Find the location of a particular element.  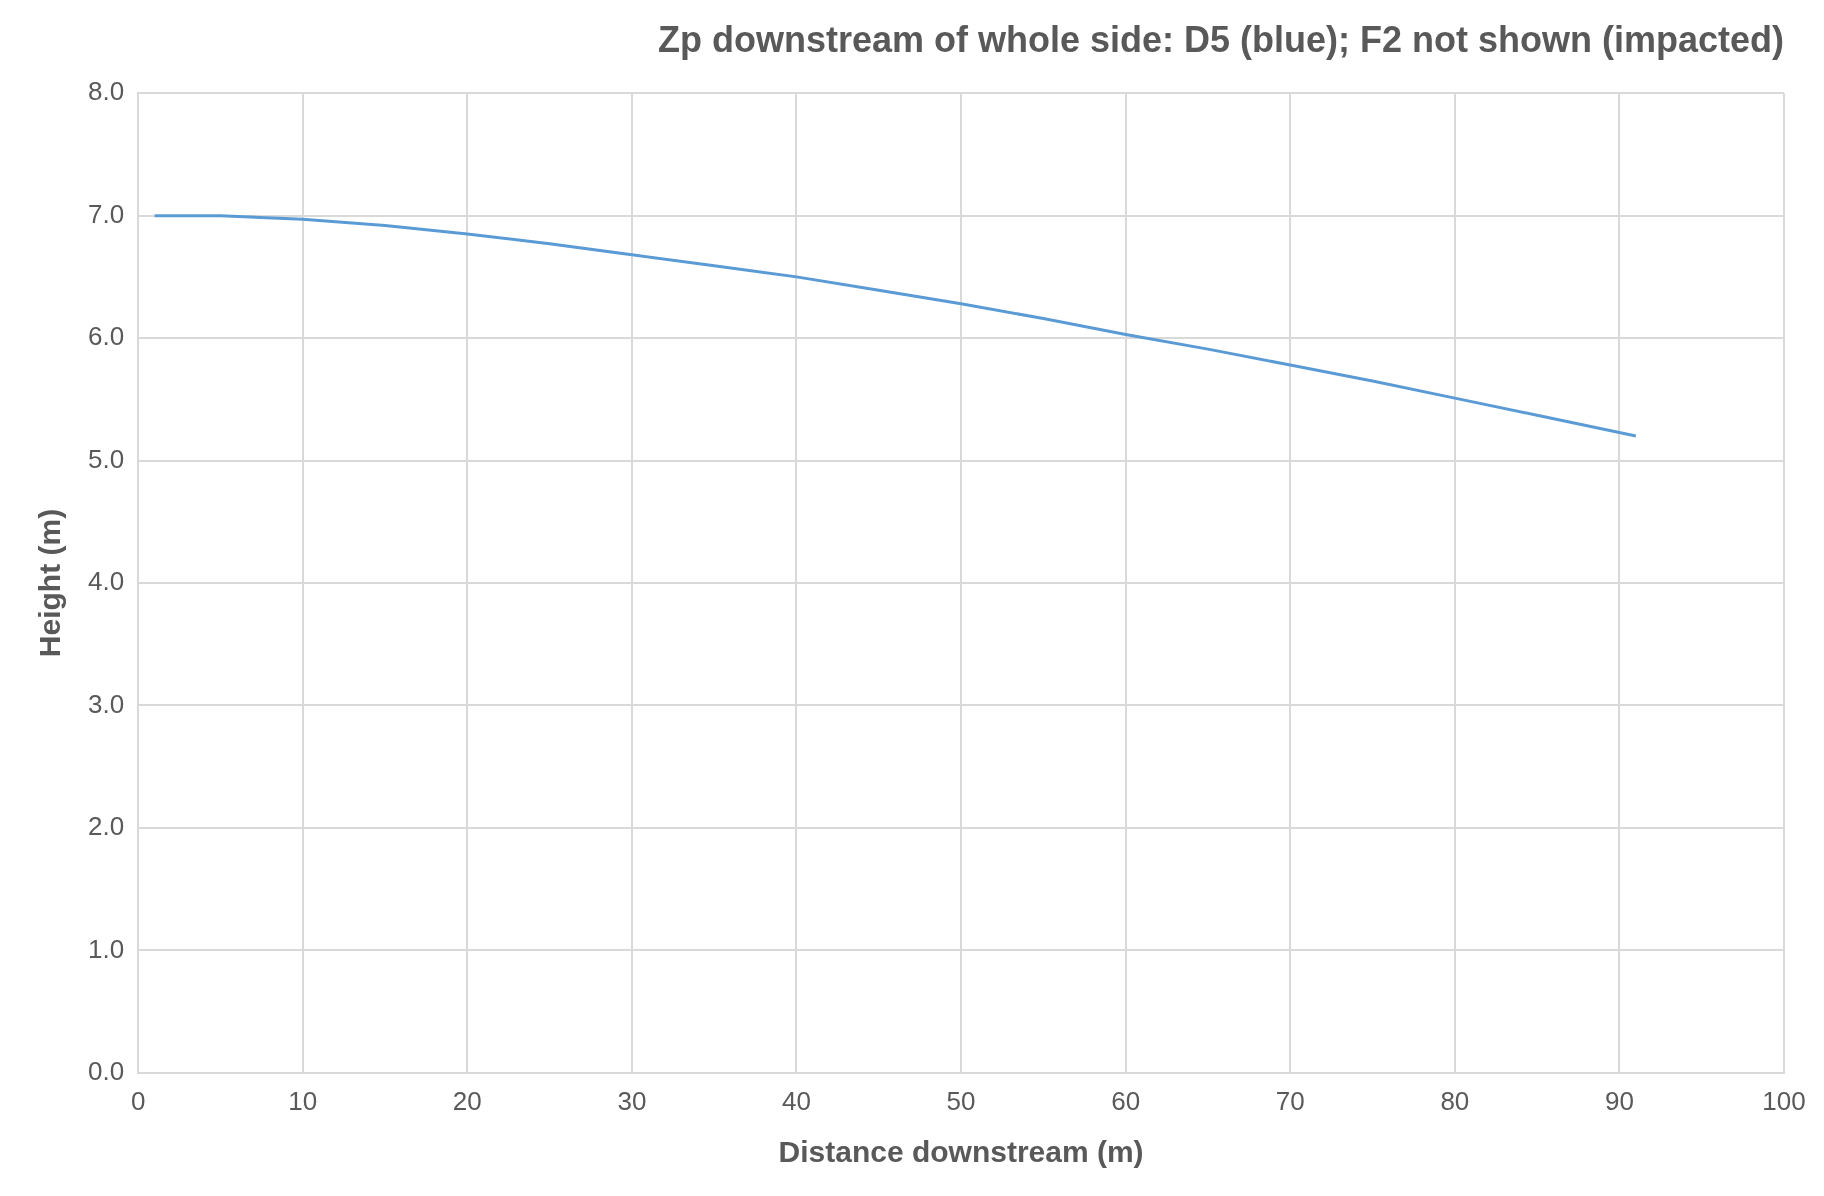

chart-title: Zp downstream of whole side: D5 (blue); F2 not shown (impacted) is located at coordinates (1220, 39).